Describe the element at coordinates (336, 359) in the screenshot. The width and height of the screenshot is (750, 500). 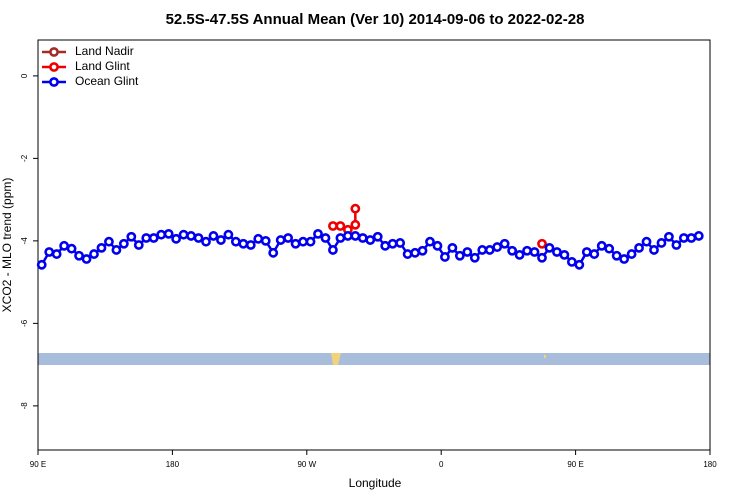
I see `land-patch` at that location.